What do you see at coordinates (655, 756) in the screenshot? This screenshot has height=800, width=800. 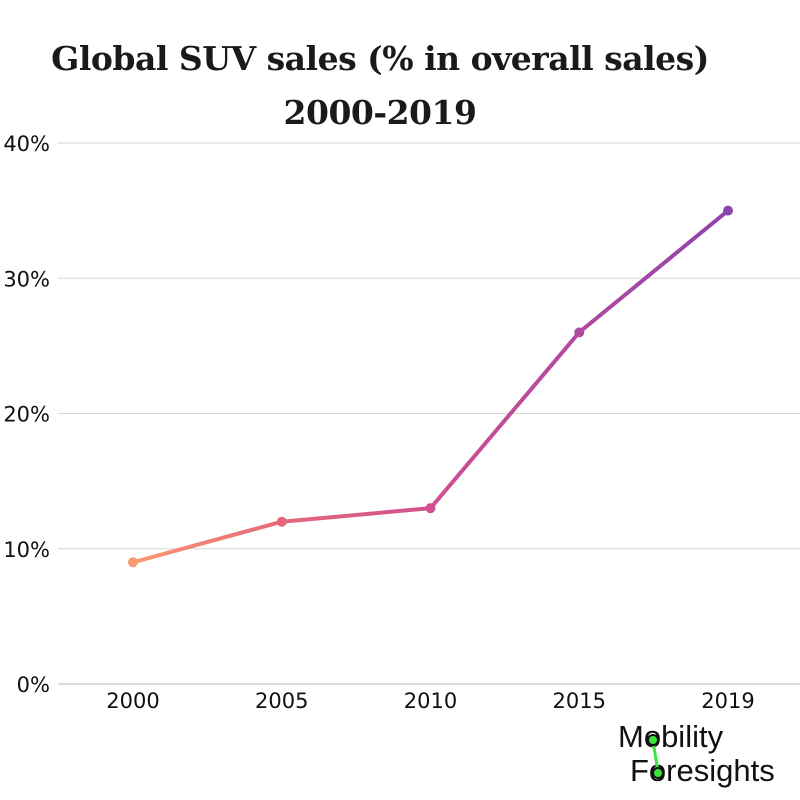 I see `logo-connector-icon` at bounding box center [655, 756].